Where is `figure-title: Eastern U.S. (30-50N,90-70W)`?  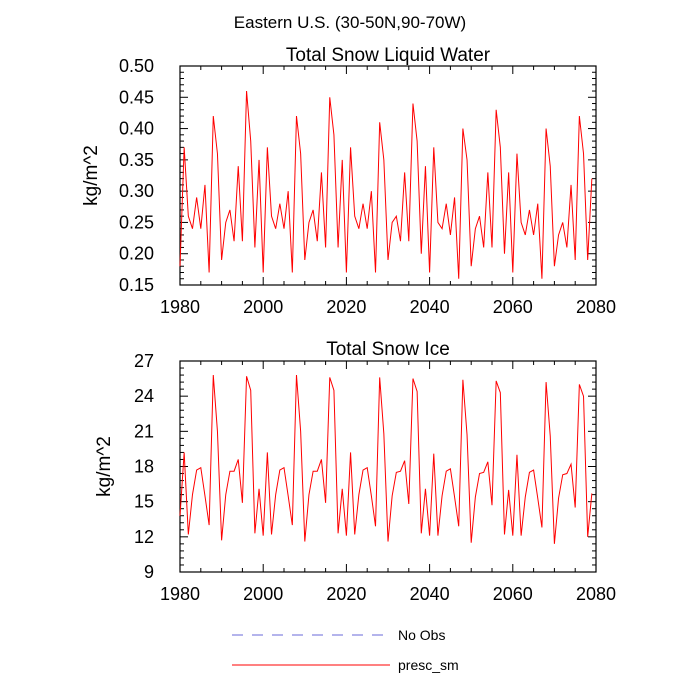
figure-title: Eastern U.S. (30-50N,90-70W) is located at coordinates (350, 22).